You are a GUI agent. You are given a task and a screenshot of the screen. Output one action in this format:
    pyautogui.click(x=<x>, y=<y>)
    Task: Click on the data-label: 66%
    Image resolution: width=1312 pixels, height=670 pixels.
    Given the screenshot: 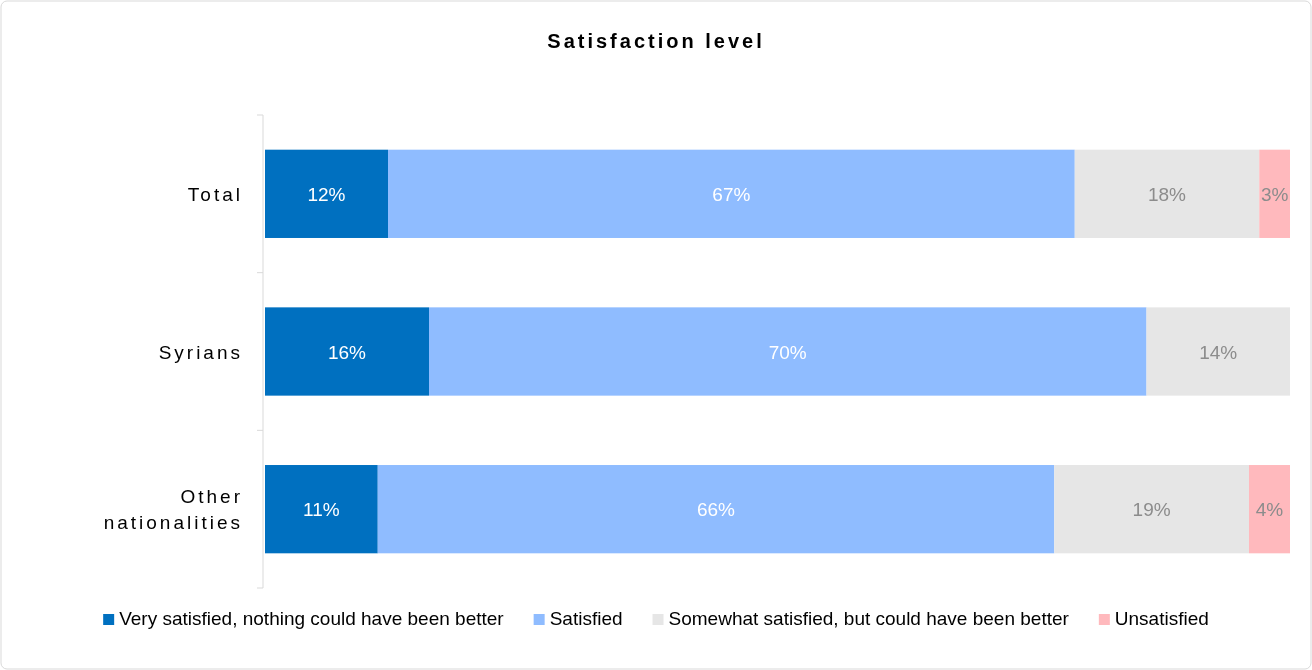 What is the action you would take?
    pyautogui.click(x=716, y=510)
    